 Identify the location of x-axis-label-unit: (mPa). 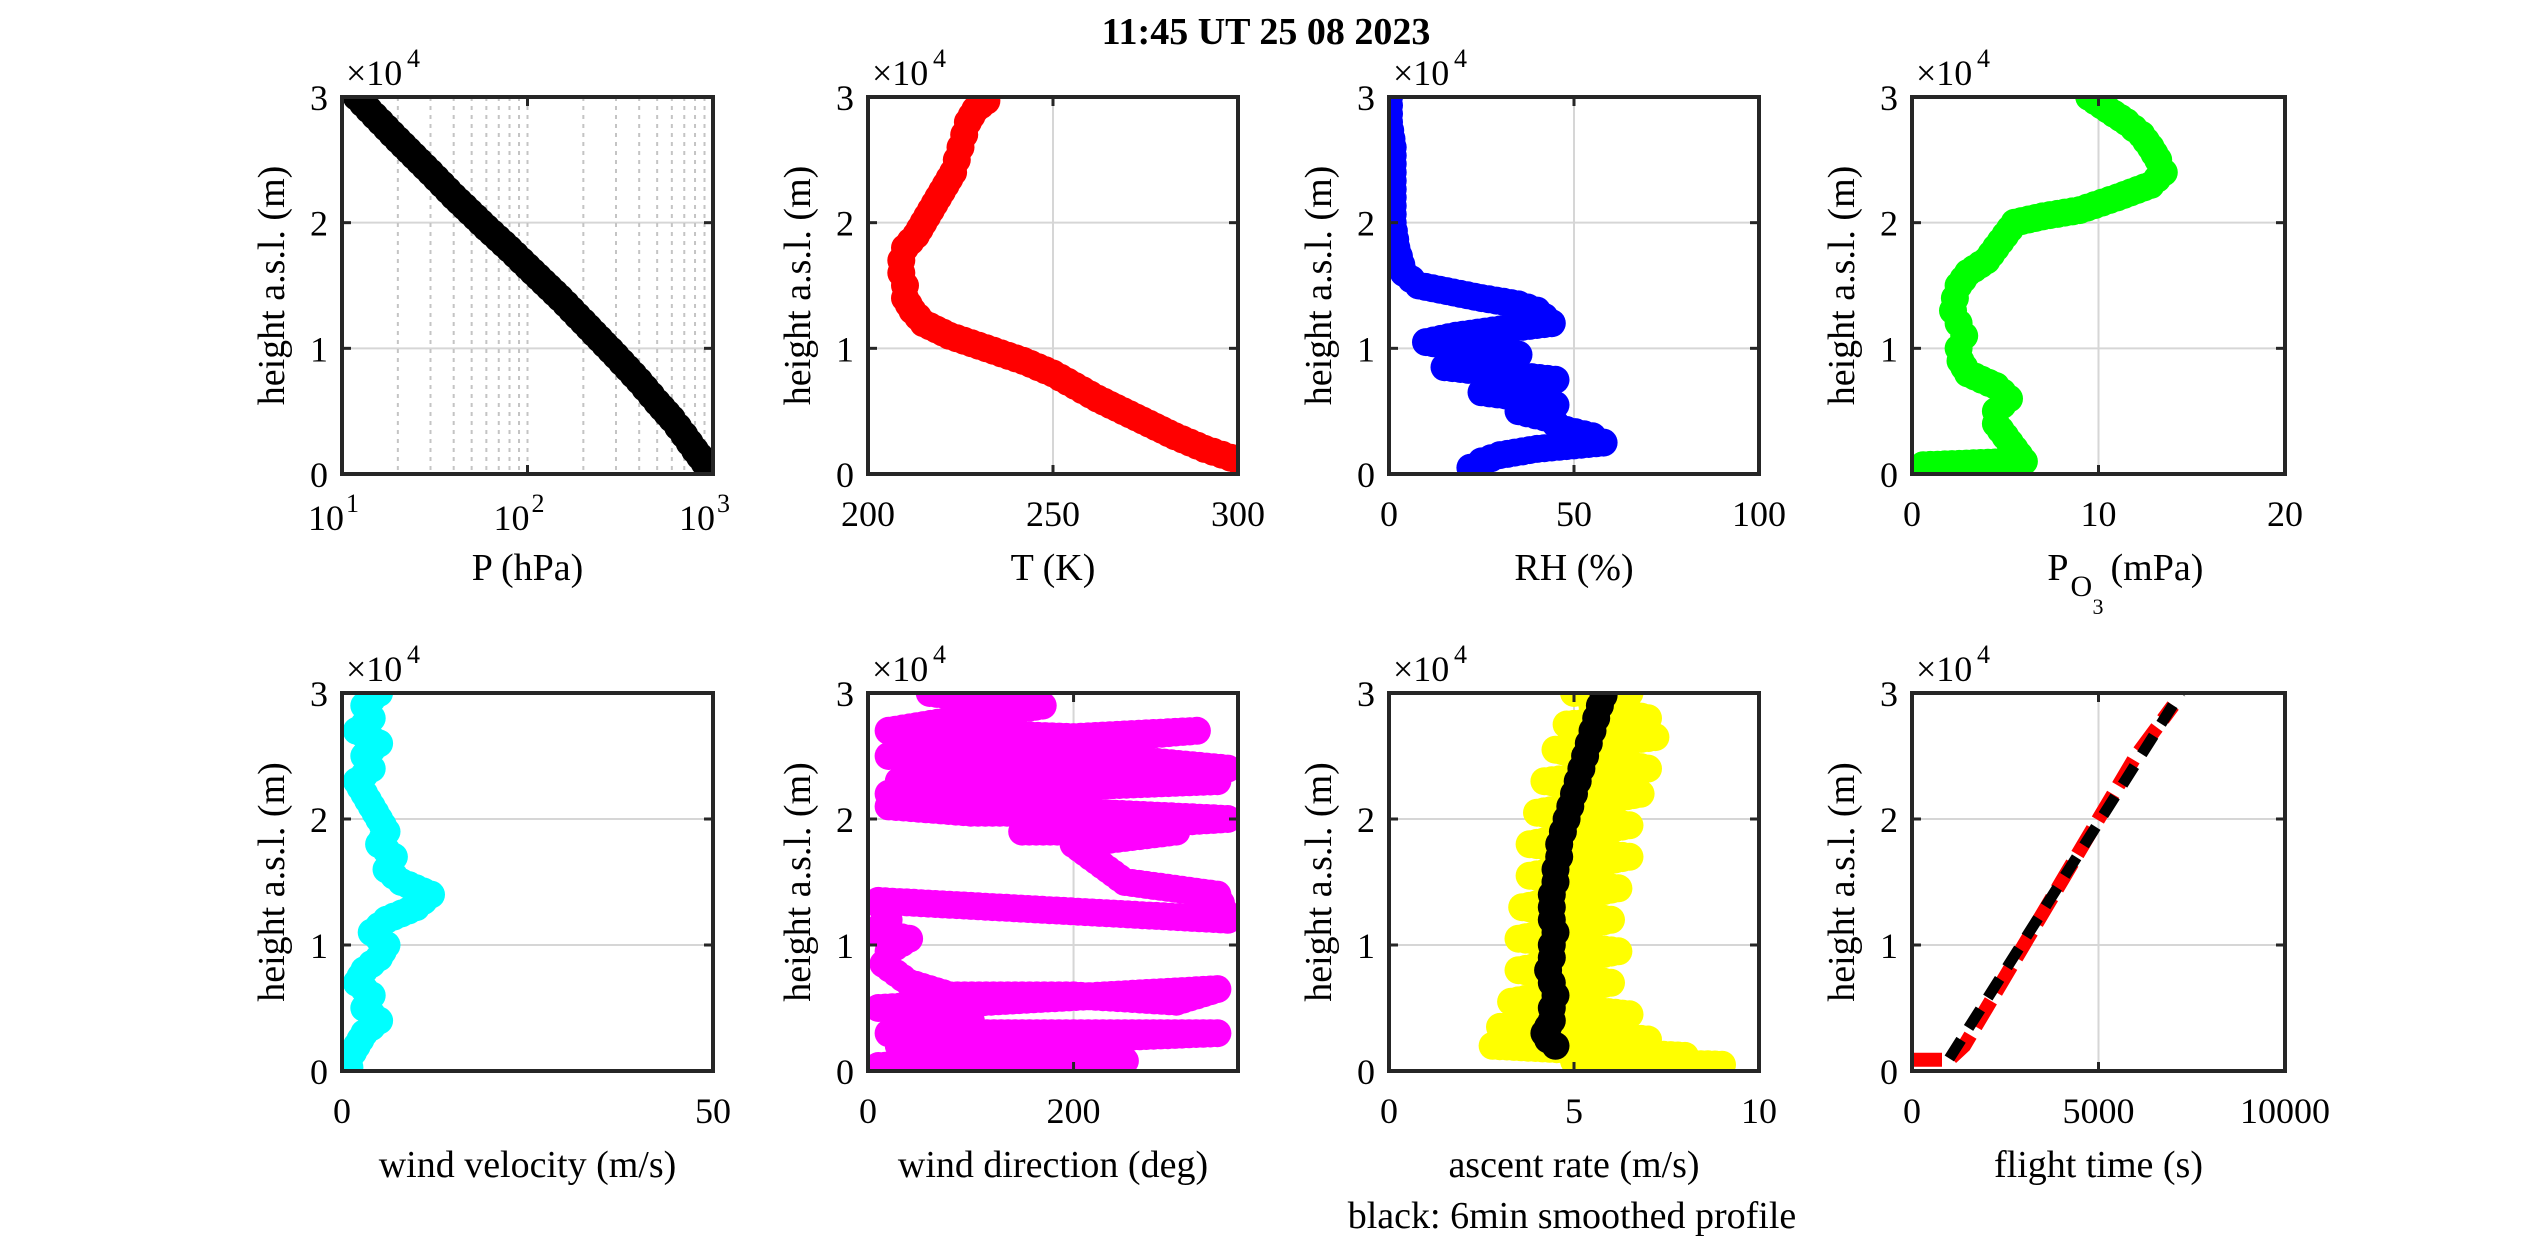
(2157, 568).